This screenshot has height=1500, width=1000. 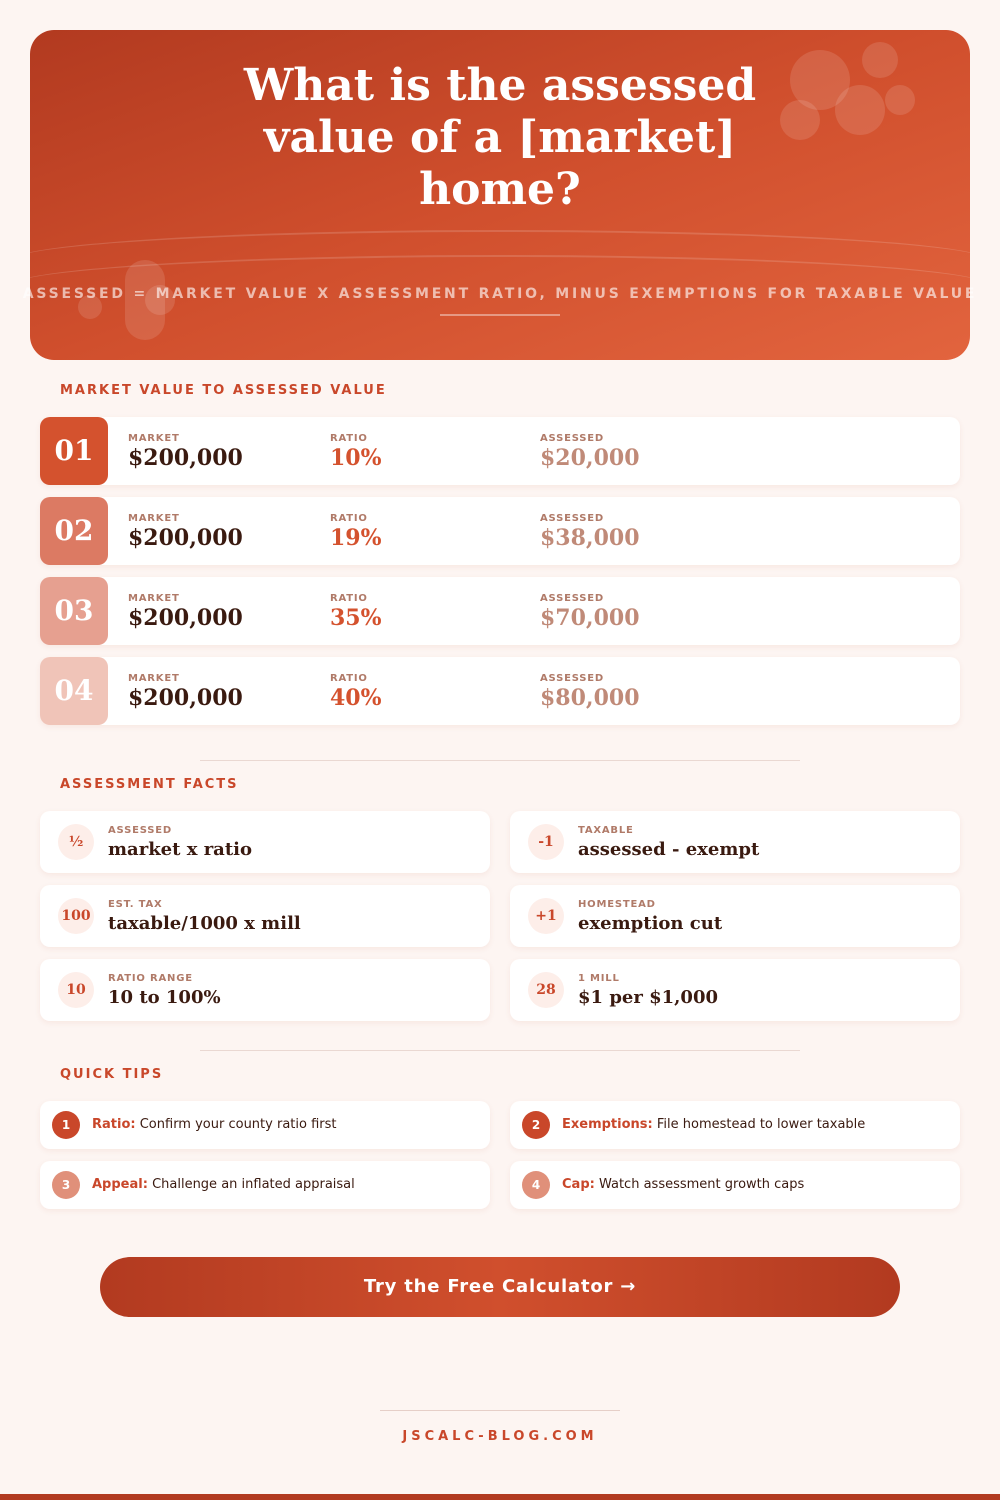 What do you see at coordinates (701, 1184) in the screenshot?
I see `tip-body: Watch assessment growth caps` at bounding box center [701, 1184].